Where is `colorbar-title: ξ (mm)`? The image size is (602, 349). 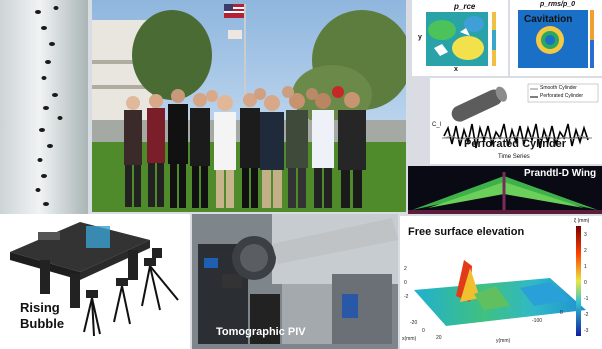 colorbar-title: ξ (mm) is located at coordinates (582, 221).